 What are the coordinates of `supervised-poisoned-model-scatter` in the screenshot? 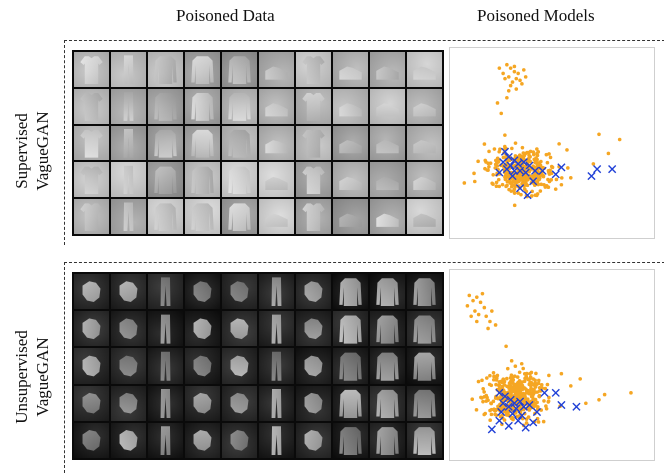 It's located at (552, 143).